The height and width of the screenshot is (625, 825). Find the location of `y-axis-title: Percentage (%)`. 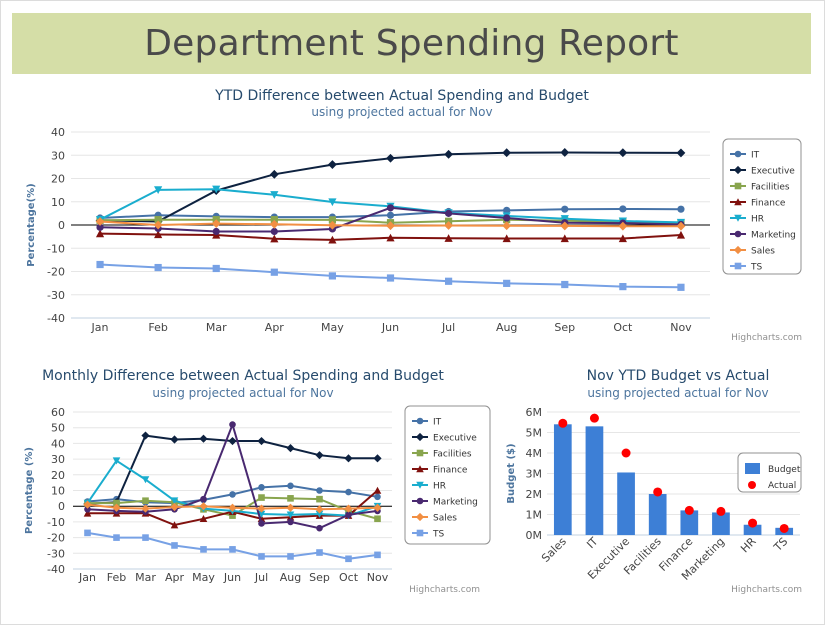

y-axis-title: Percentage (%) is located at coordinates (29, 490).